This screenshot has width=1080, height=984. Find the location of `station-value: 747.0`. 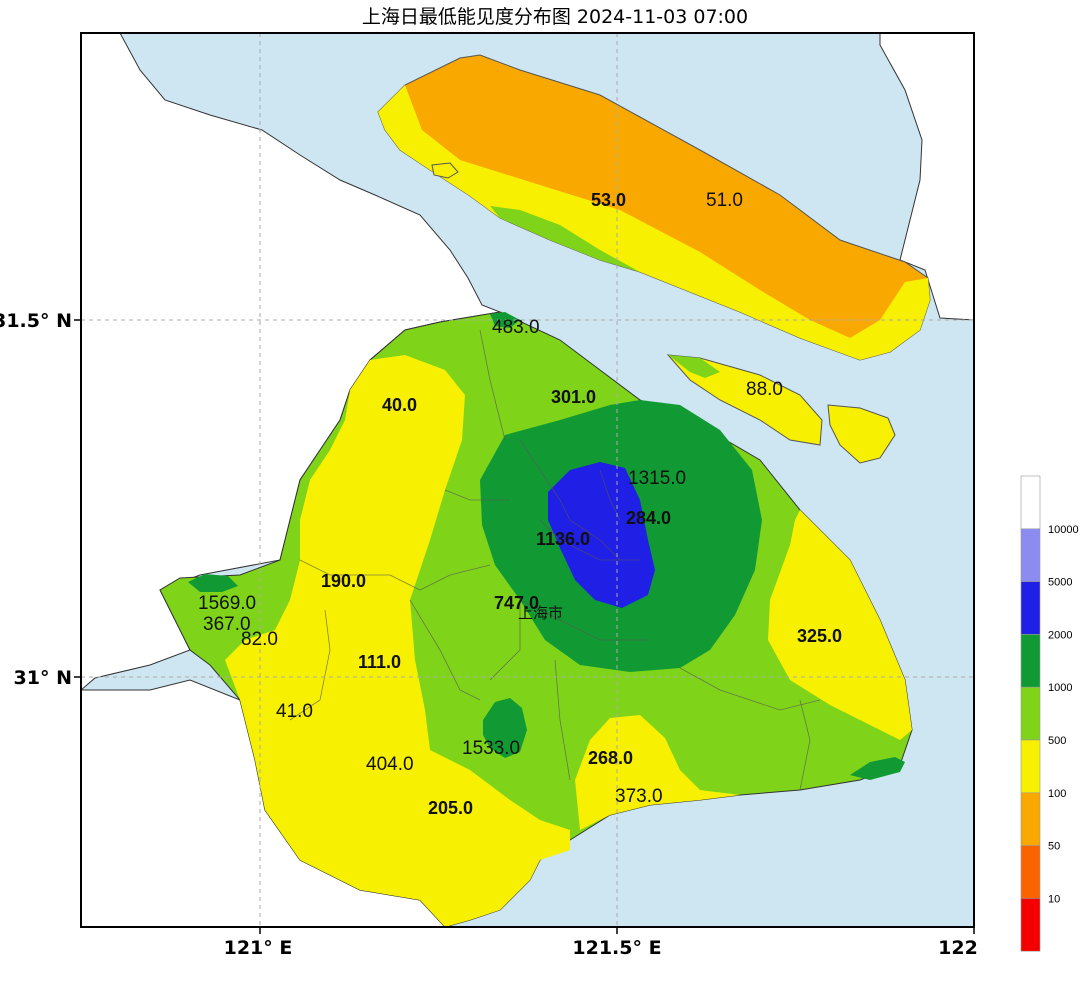

station-value: 747.0 is located at coordinates (516, 603).